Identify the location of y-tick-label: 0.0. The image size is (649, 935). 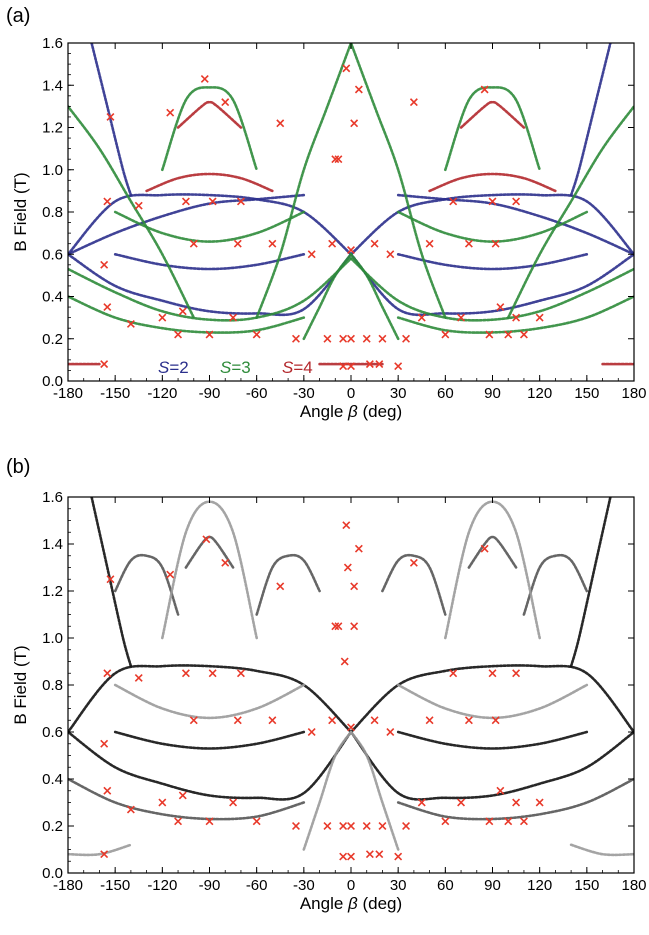
(52, 381).